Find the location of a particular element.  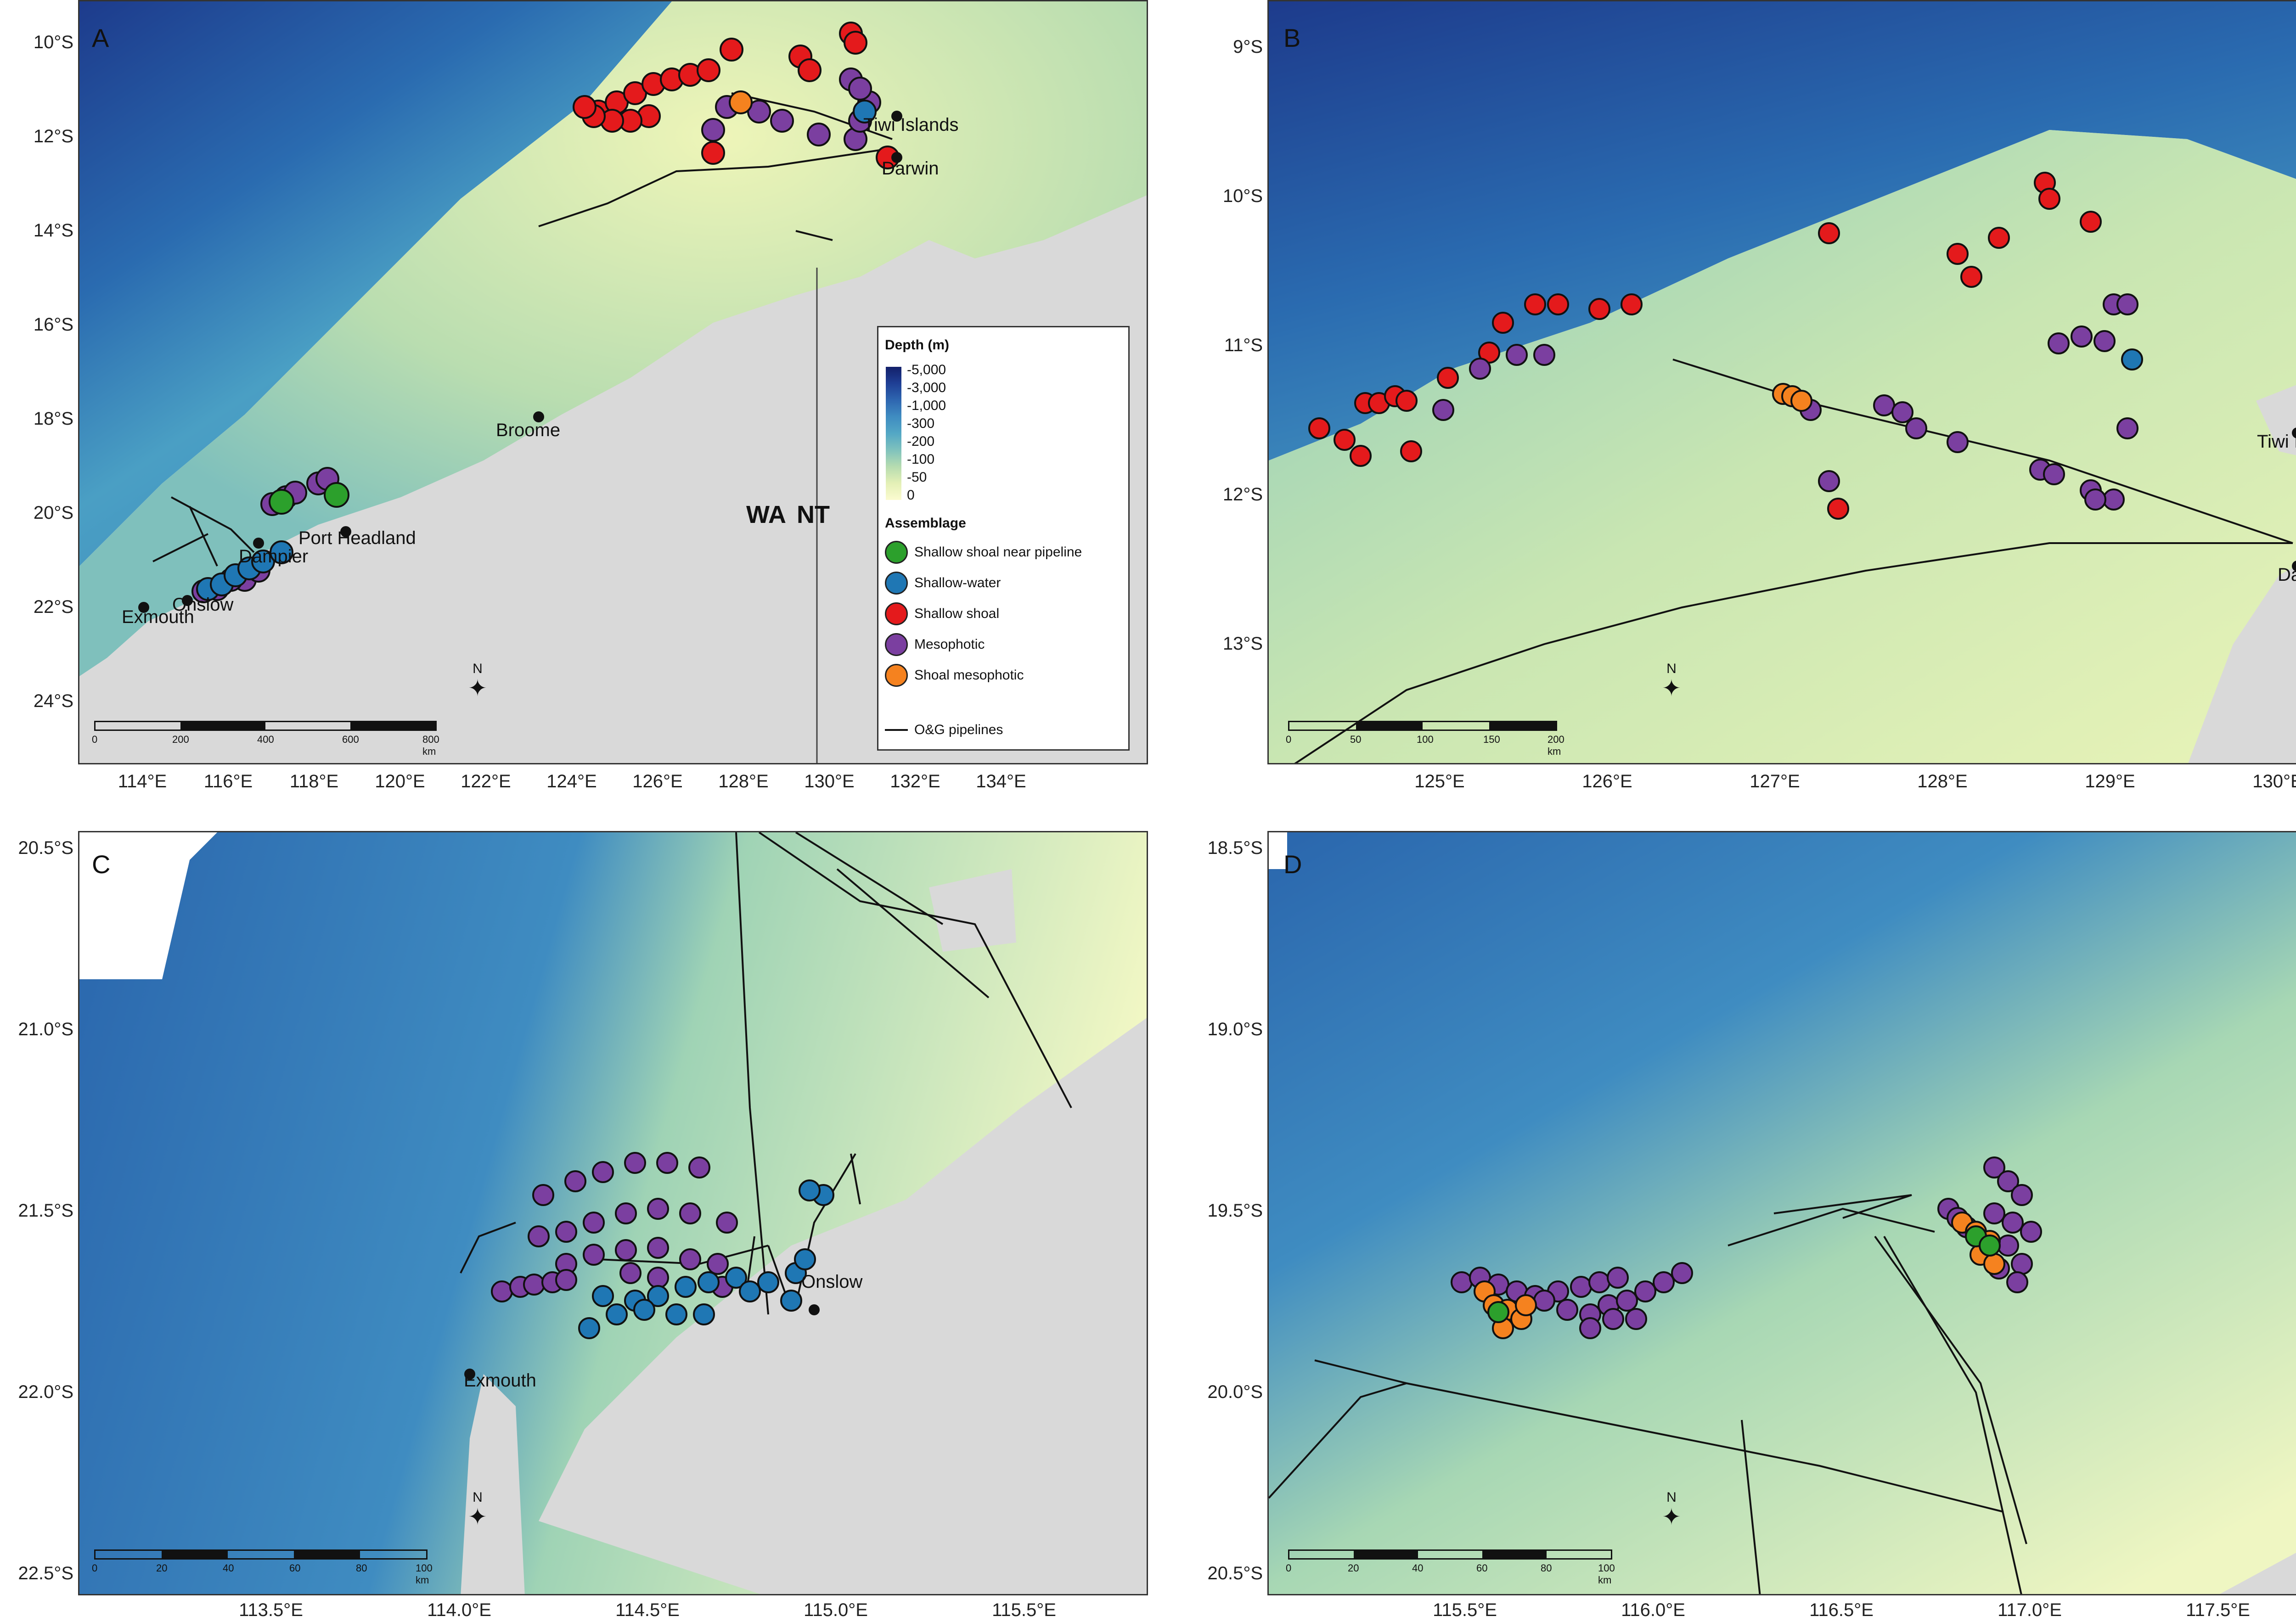

x-label-c-4: 115.5°E is located at coordinates (1024, 1610).